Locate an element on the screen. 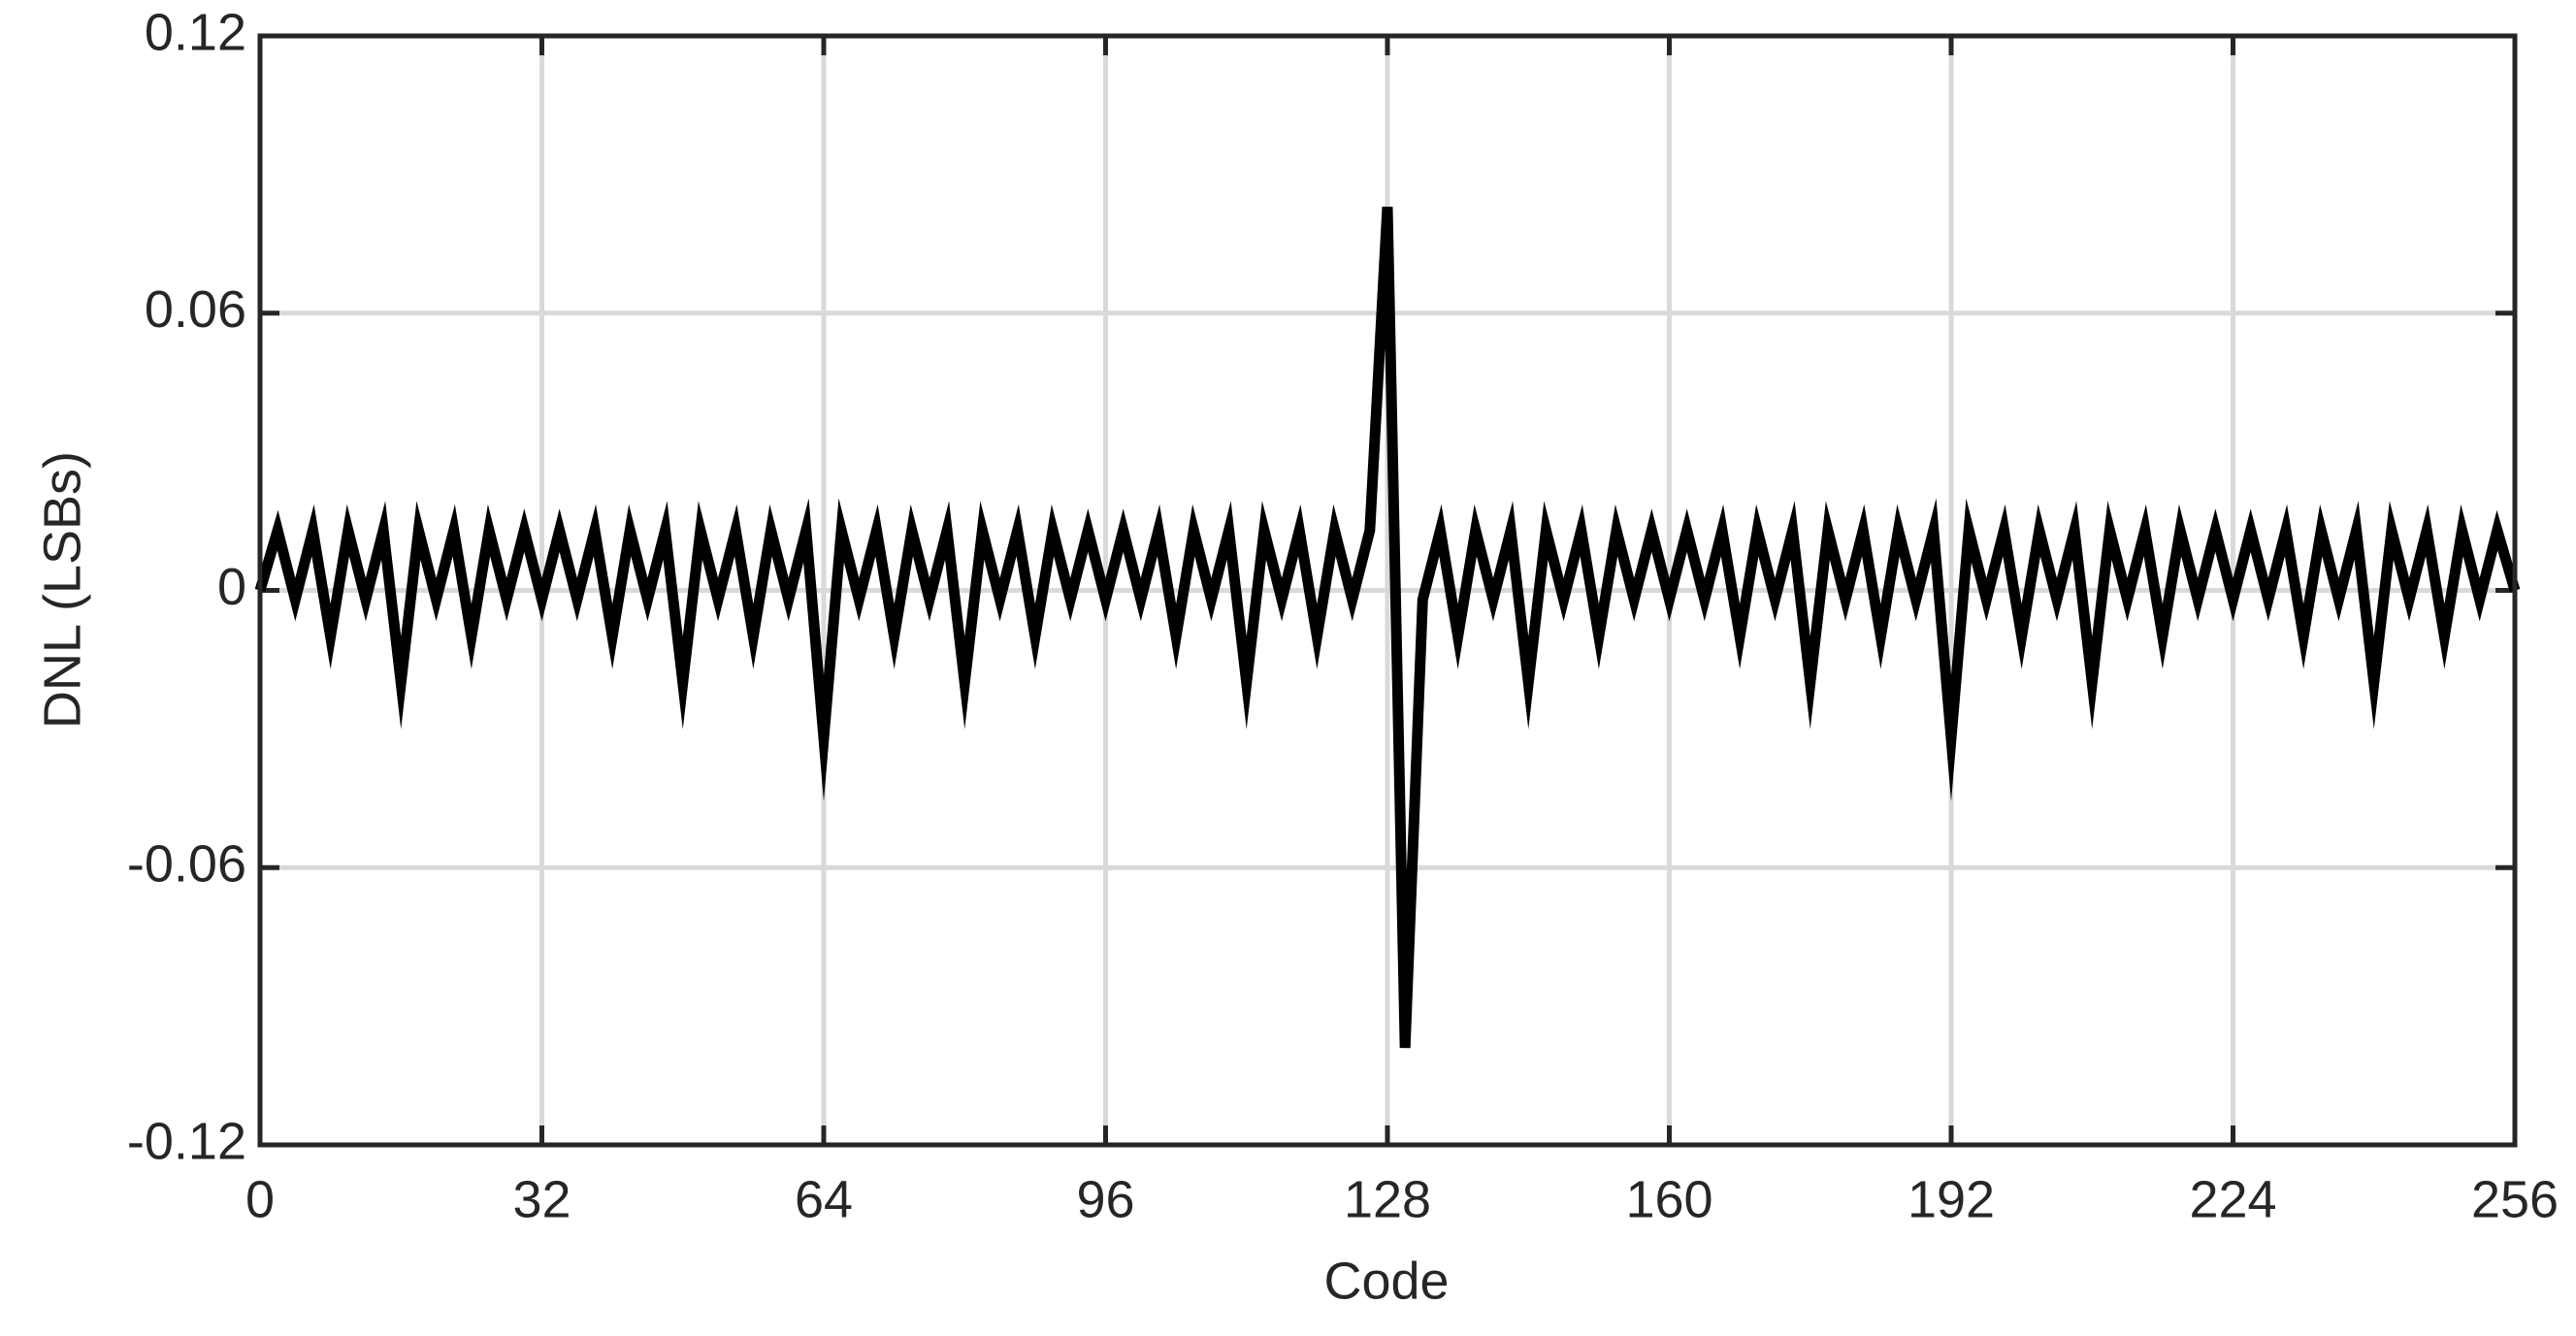 The image size is (2576, 1336). x-tick-label: 256 is located at coordinates (2515, 1199).